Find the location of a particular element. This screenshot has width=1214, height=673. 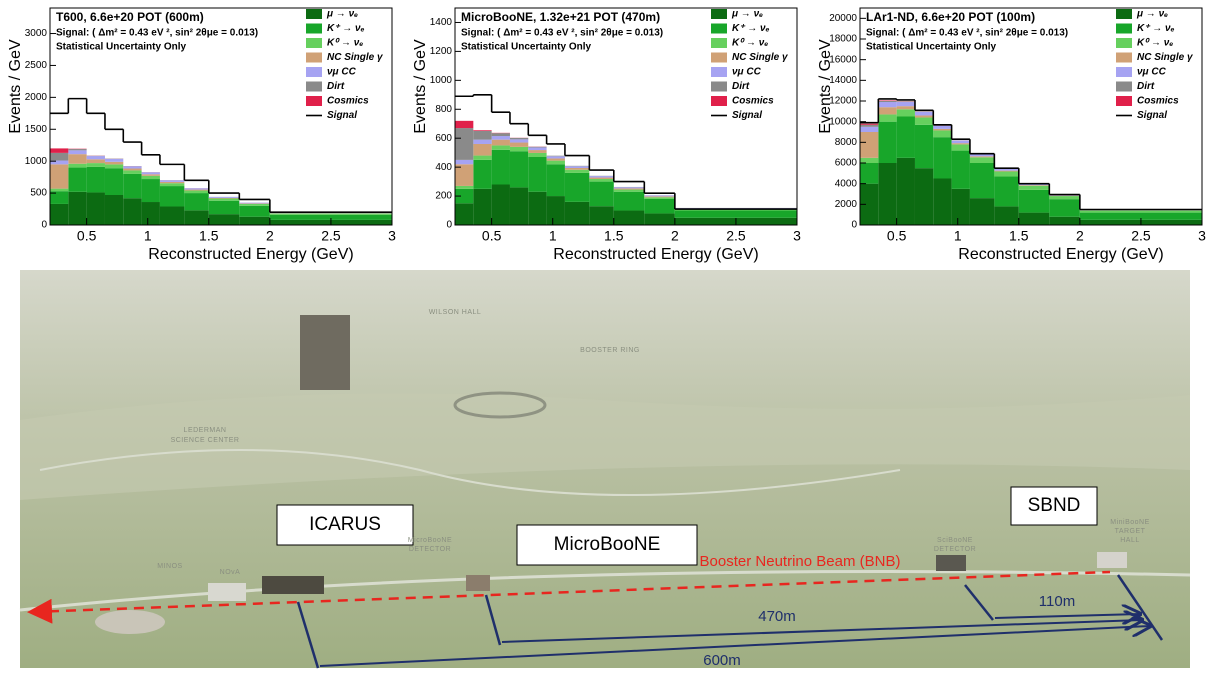

y-tick-label: 14000 is located at coordinates (843, 80).